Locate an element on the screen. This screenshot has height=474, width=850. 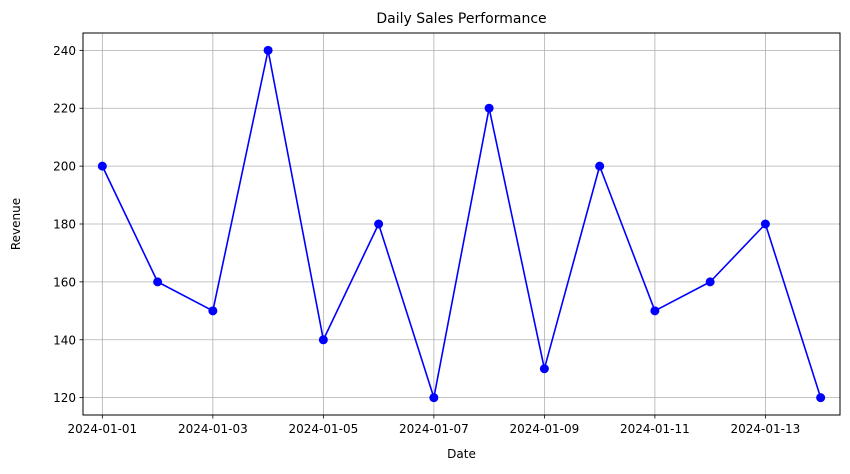
x-tick-label: 2024-01-05 is located at coordinates (323, 429).